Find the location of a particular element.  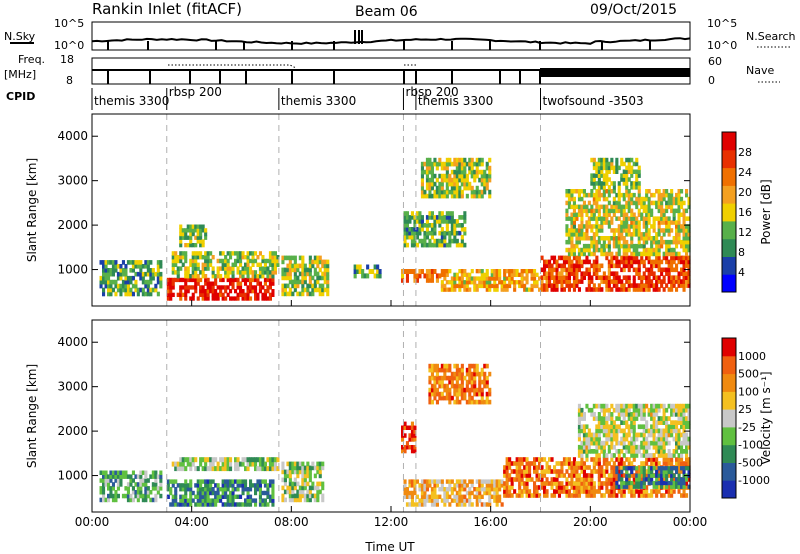

x-tick-label: 04:00 is located at coordinates (191, 522).